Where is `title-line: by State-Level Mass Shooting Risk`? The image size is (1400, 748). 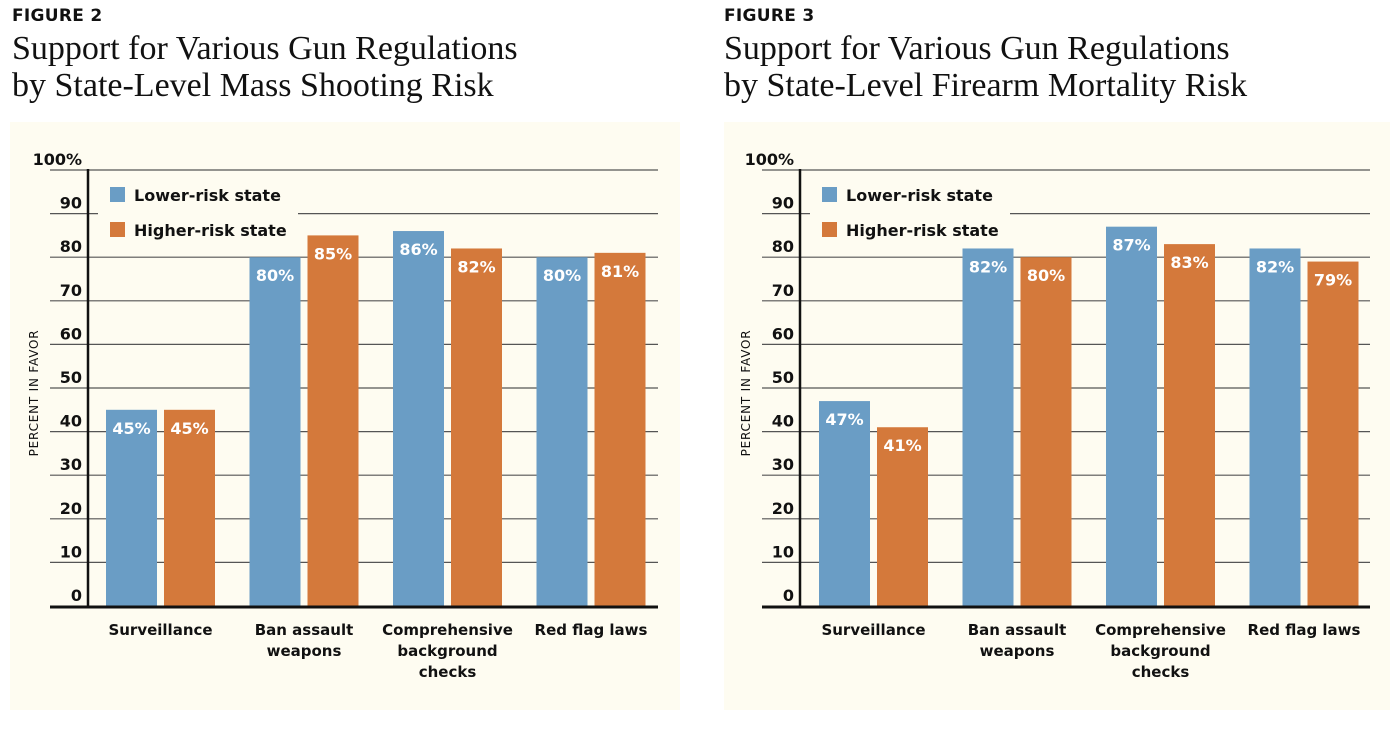 title-line: by State-Level Mass Shooting Risk is located at coordinates (253, 85).